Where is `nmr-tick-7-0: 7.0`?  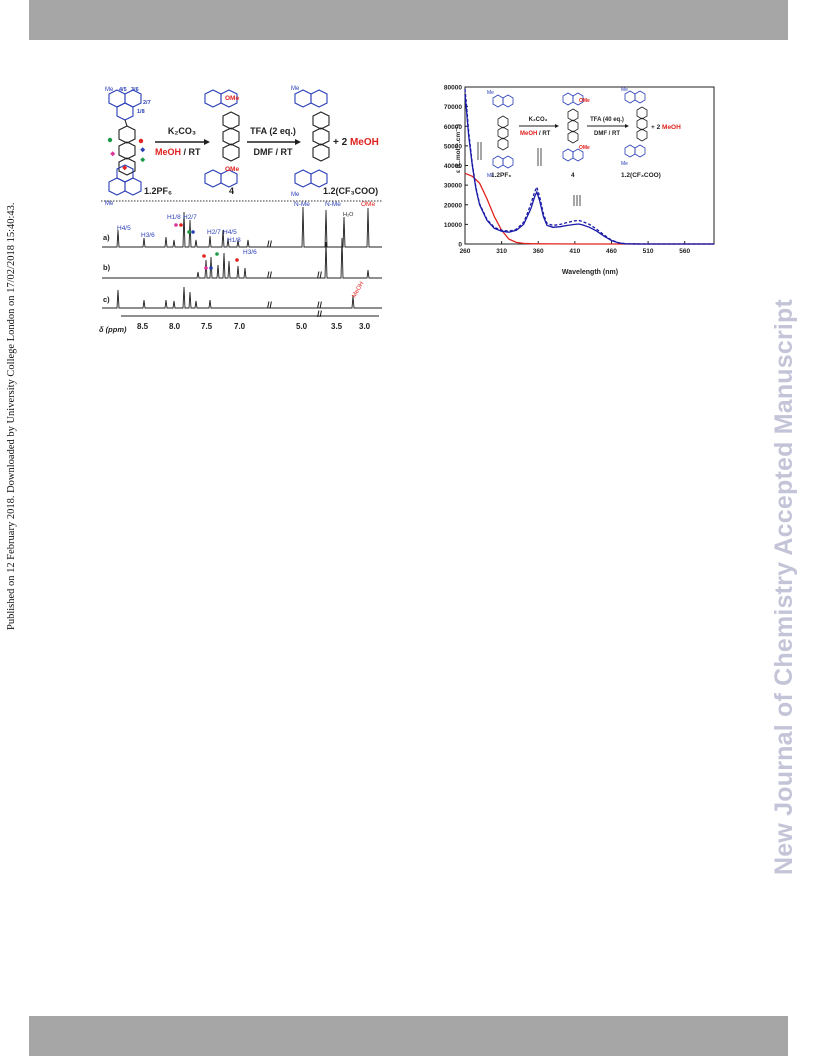
nmr-tick-7-0: 7.0 is located at coordinates (240, 326).